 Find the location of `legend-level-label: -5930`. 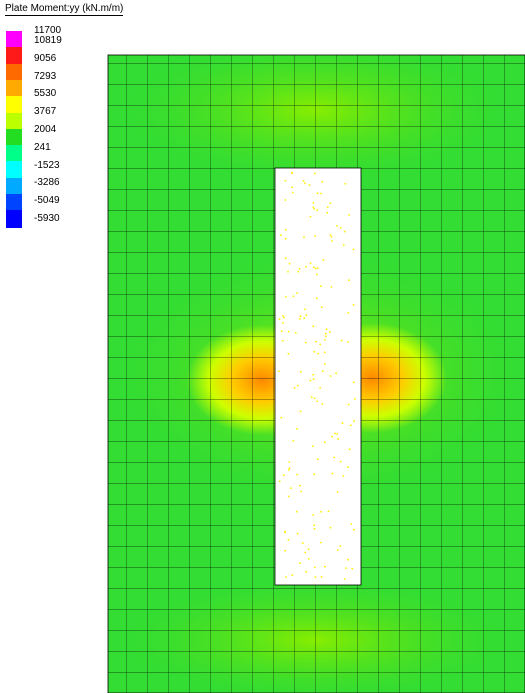

legend-level-label: -5930 is located at coordinates (47, 218).